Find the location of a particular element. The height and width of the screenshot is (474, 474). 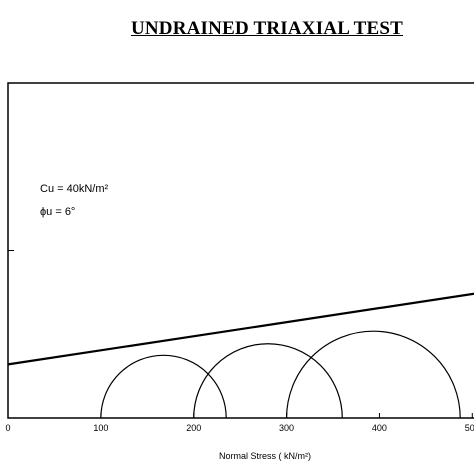

chart-title: UNDRAINED TRIAXIAL TEST is located at coordinates (267, 28).